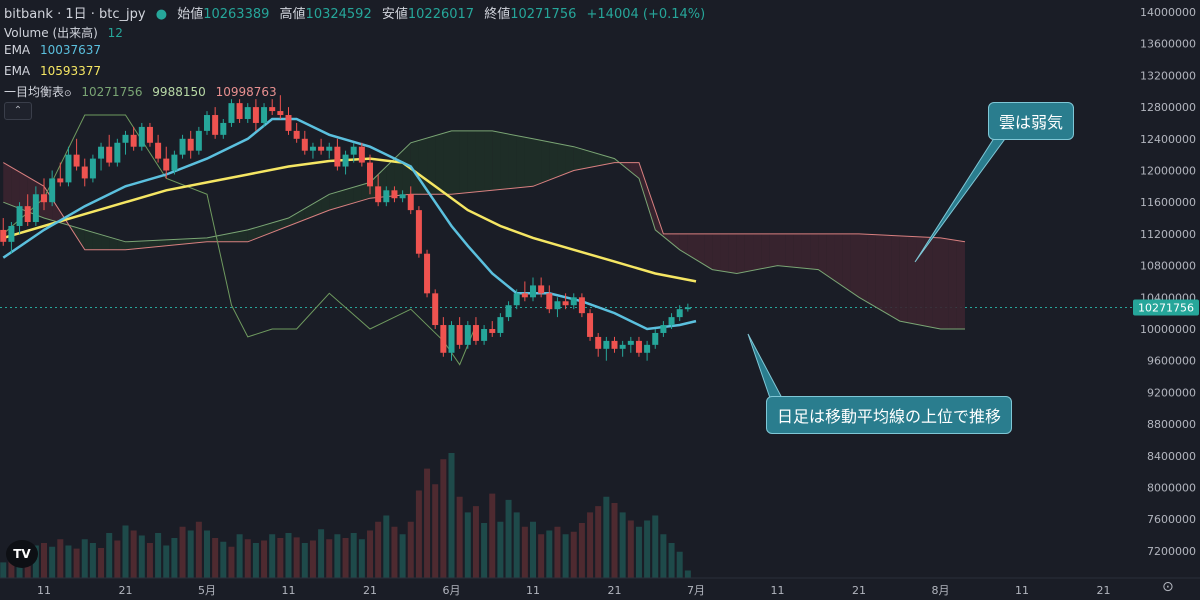 The image size is (1200, 600). Describe the element at coordinates (600, 587) in the screenshot. I see `time-axis: 11 21 5月 11 21 6月 11 21 7月 11 21 8月 11 21` at that location.